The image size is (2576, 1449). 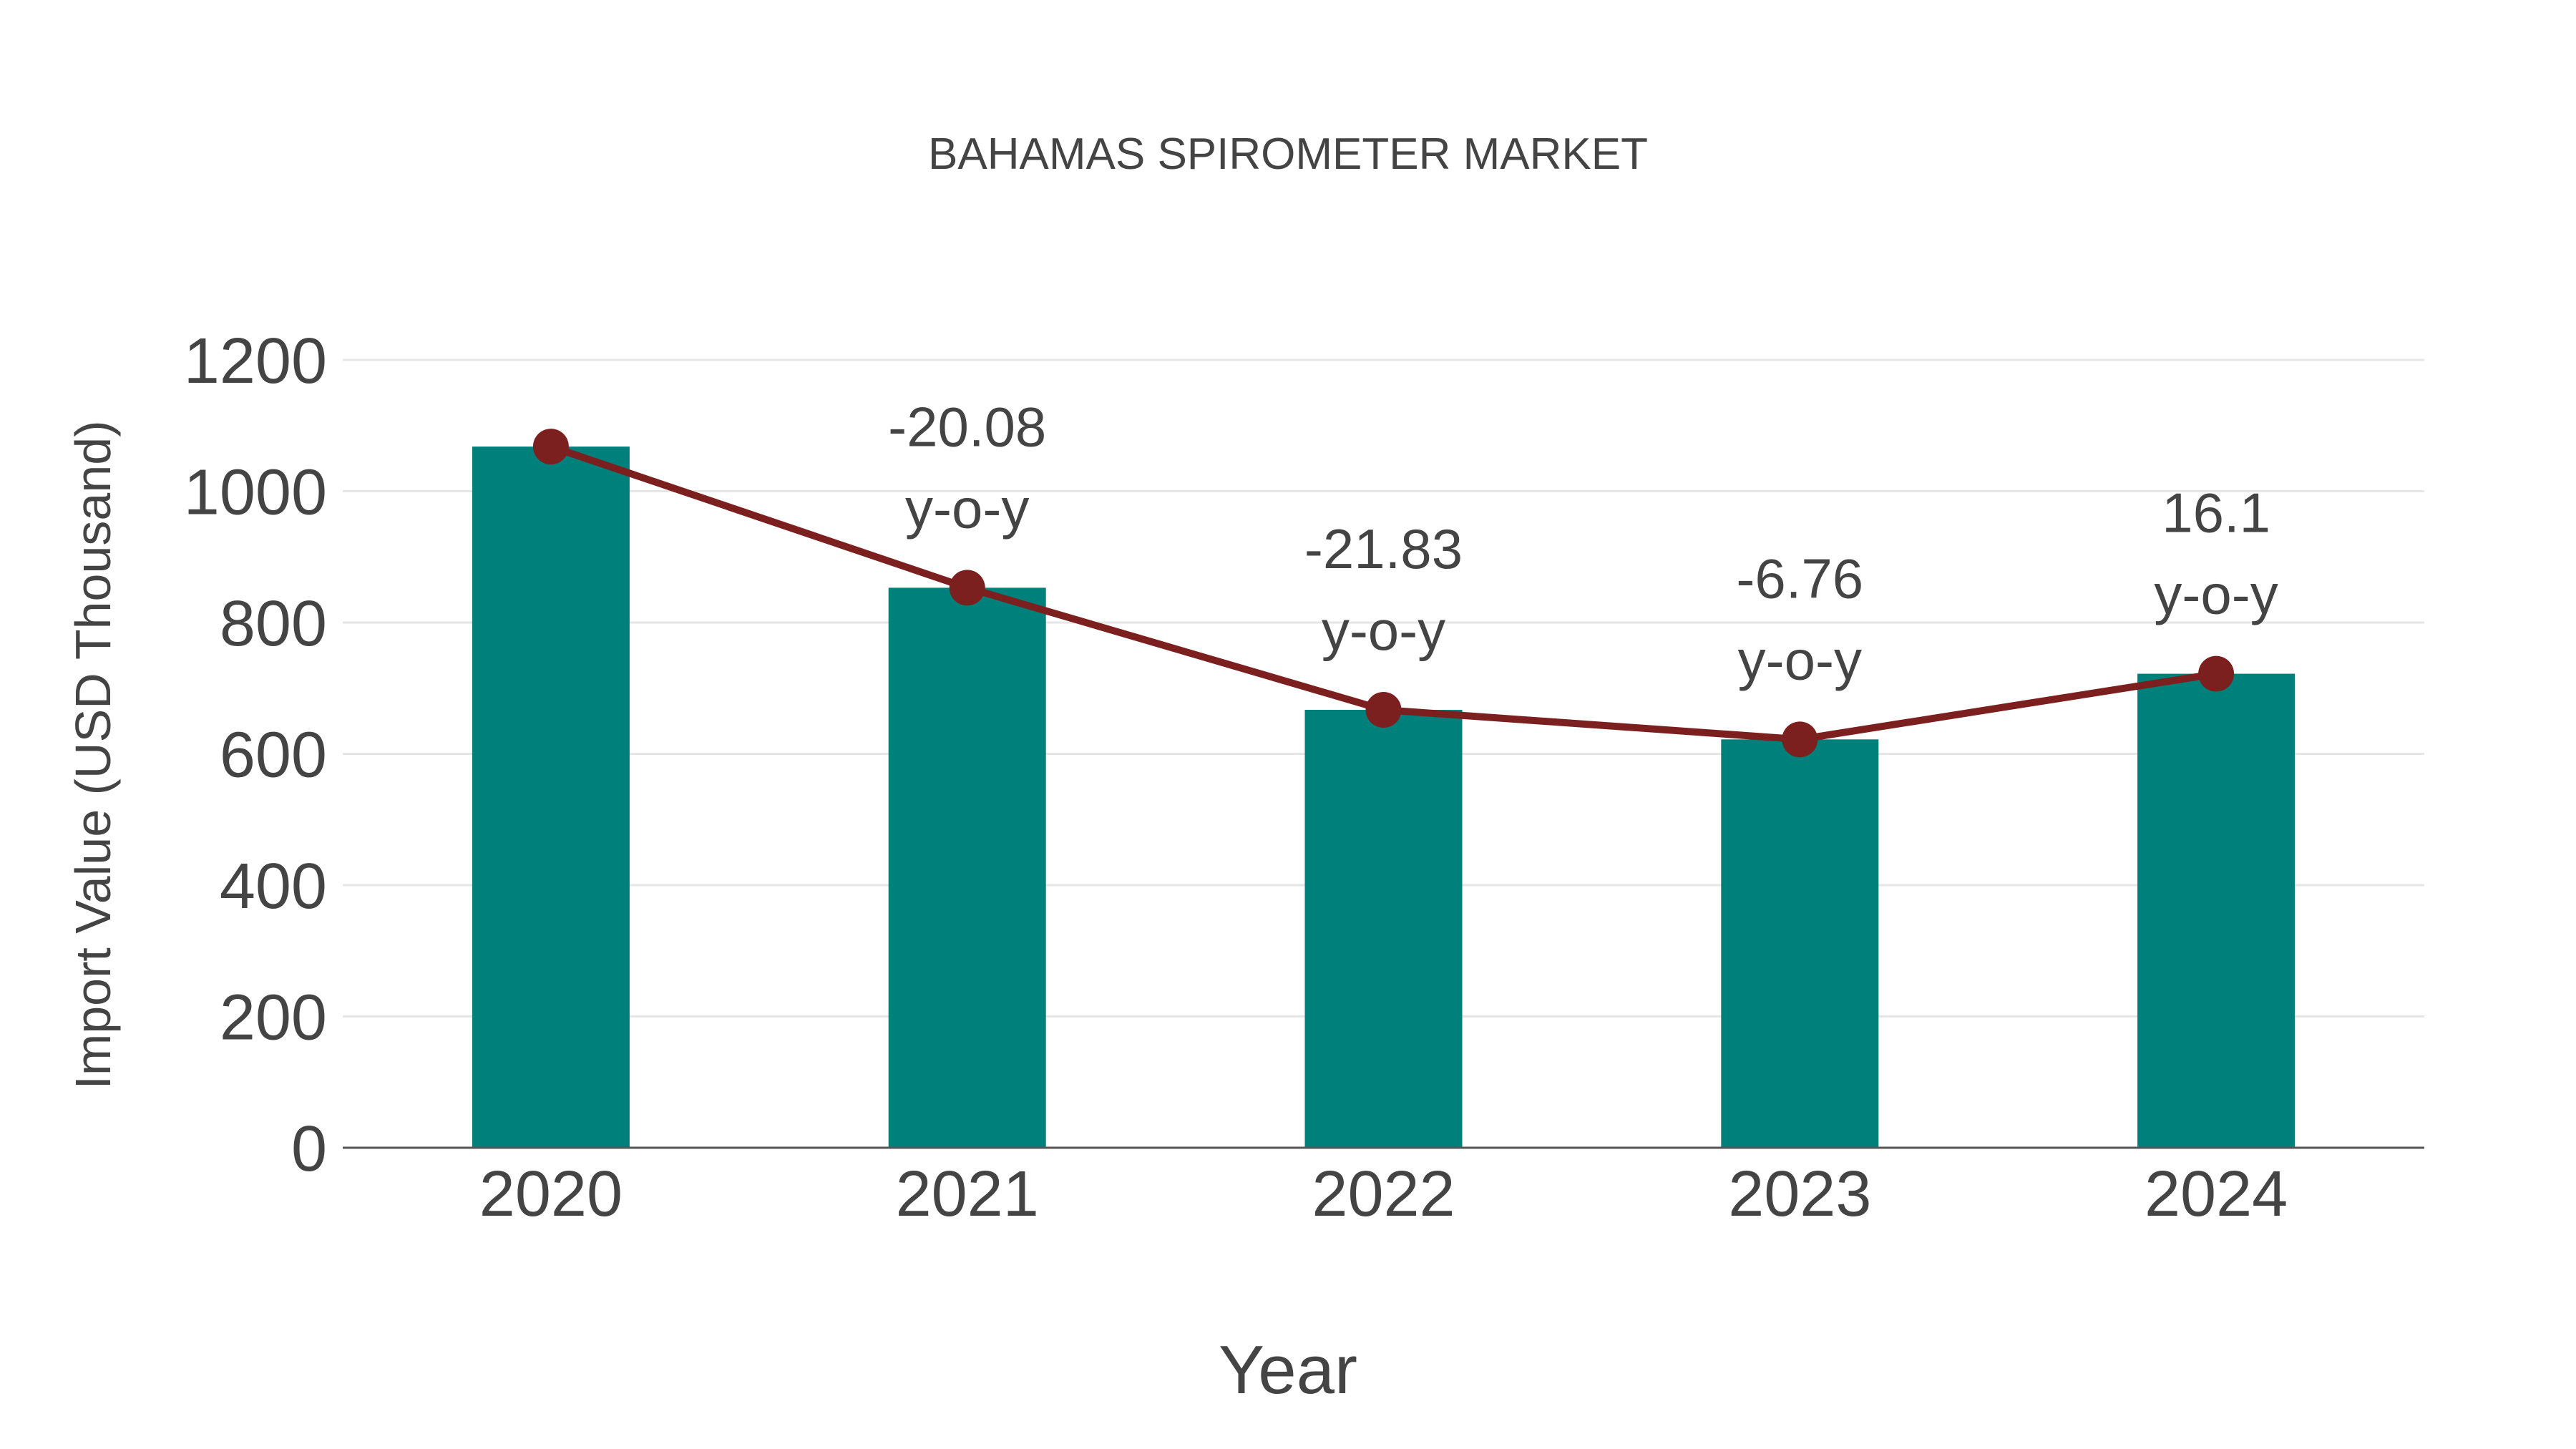 I want to click on trend-marker-2020, so click(x=550, y=447).